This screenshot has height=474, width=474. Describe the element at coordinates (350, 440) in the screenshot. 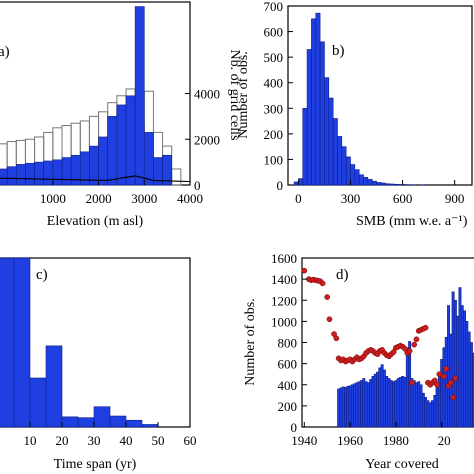

I see `panel-d-xtick-label: 1960` at that location.